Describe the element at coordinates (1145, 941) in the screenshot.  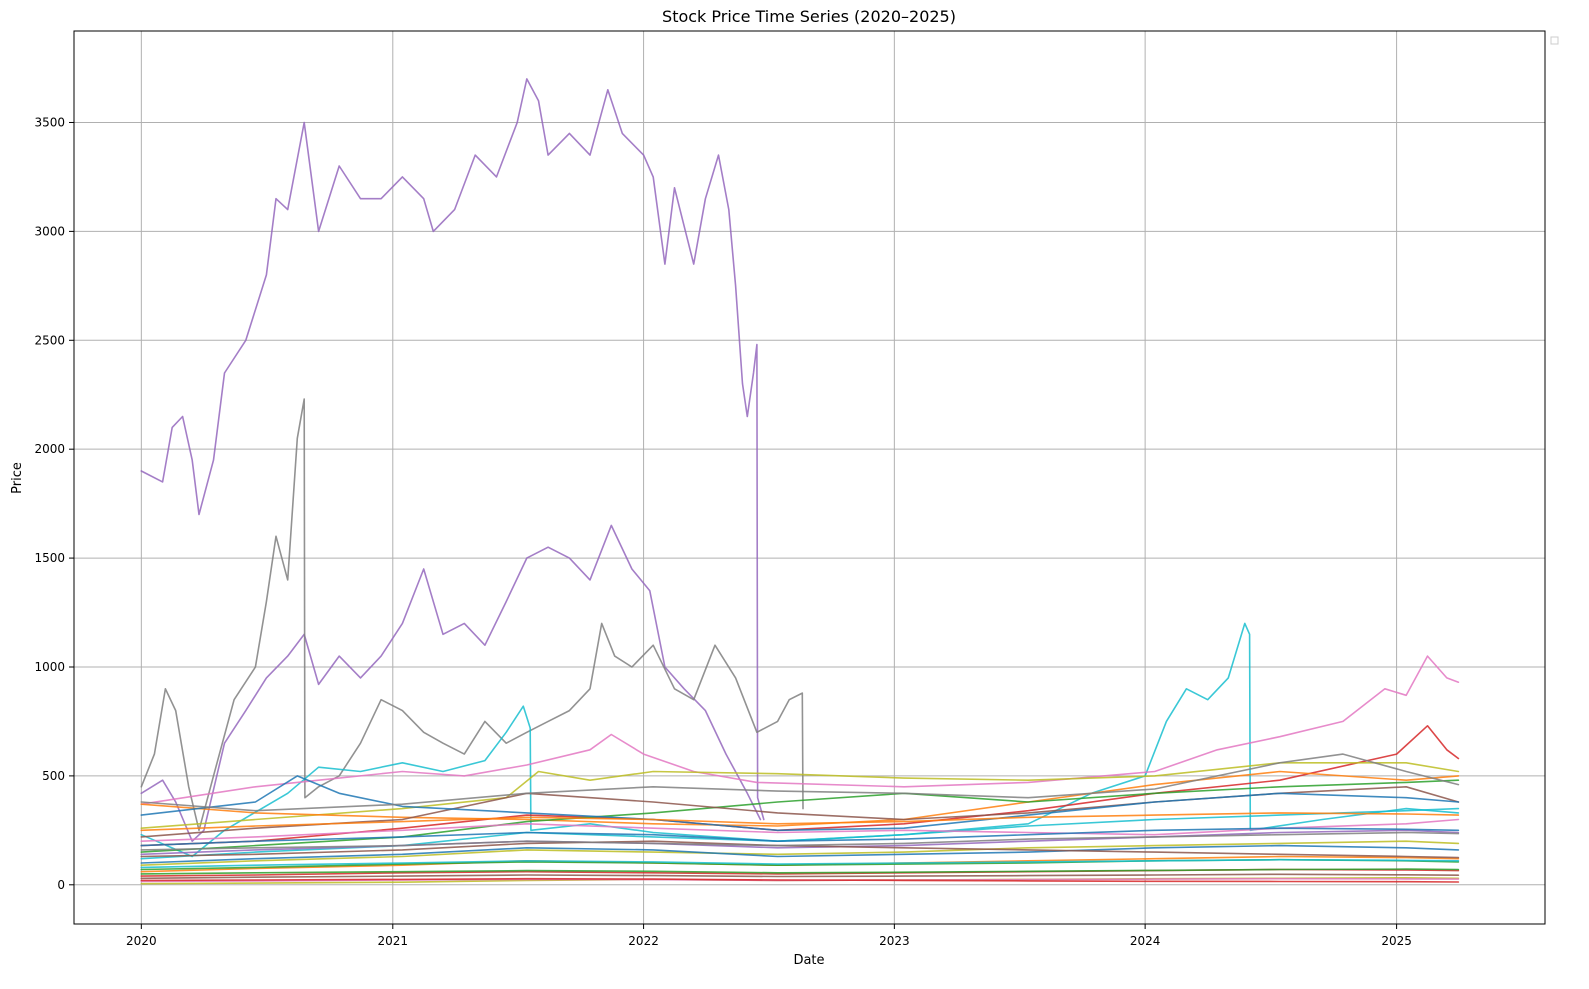
I see `x-tick-label: 2024` at that location.